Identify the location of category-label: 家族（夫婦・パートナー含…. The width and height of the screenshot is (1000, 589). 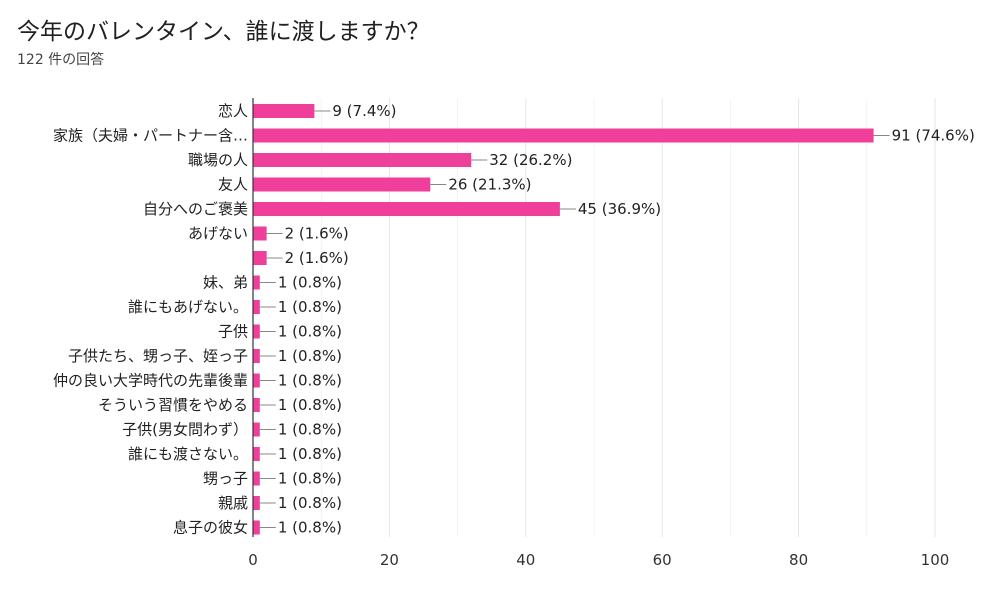
(150, 136).